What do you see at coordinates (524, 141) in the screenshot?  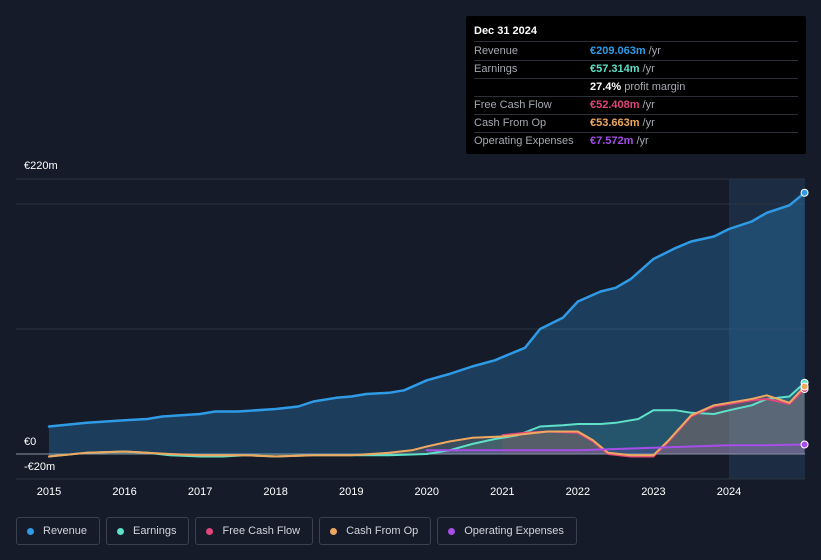 I see `tooltip-label: Operating Expenses` at bounding box center [524, 141].